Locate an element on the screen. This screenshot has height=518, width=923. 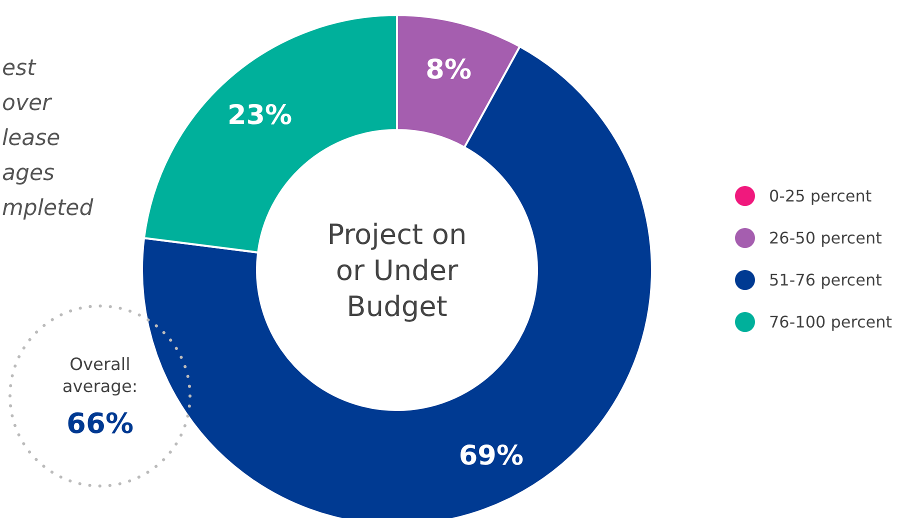
text: Project on or Under Budget is located at coordinates (397, 270).